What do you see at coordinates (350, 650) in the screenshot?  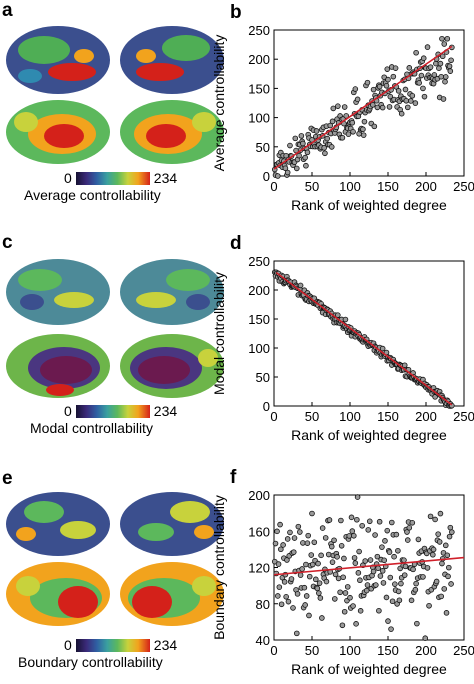 I see `x-tick-label: 100` at bounding box center [350, 650].